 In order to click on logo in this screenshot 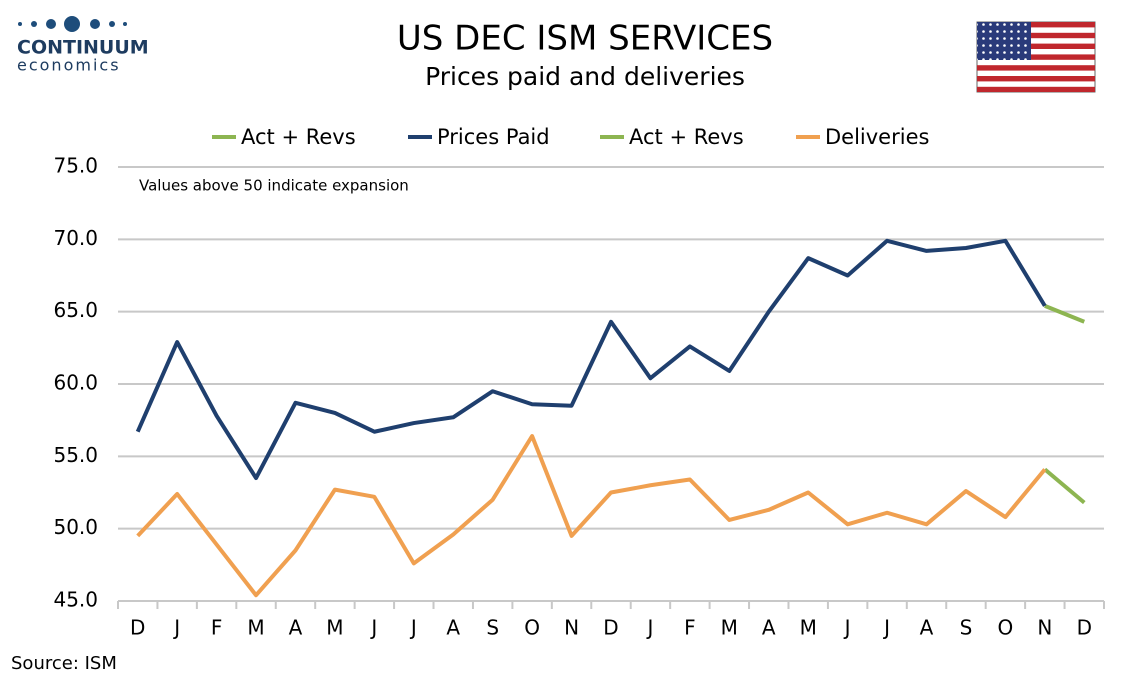, I will do `click(72, 24)`.